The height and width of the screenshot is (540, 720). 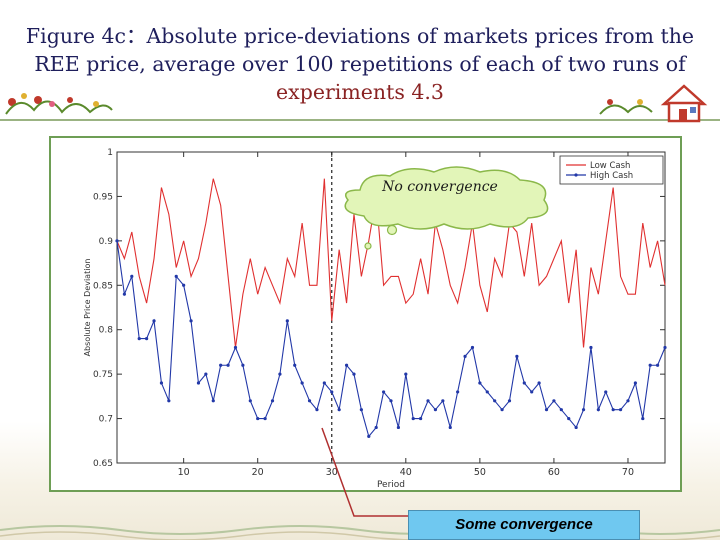 What do you see at coordinates (106, 331) in the screenshot?
I see `y-tick-label: 0.8` at bounding box center [106, 331].